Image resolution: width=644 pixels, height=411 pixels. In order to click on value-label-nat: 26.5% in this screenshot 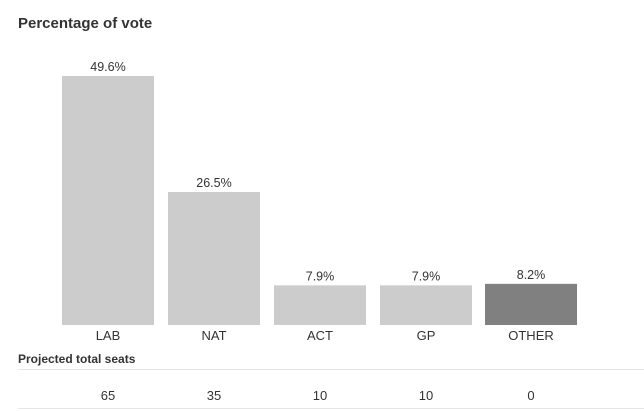, I will do `click(213, 183)`.